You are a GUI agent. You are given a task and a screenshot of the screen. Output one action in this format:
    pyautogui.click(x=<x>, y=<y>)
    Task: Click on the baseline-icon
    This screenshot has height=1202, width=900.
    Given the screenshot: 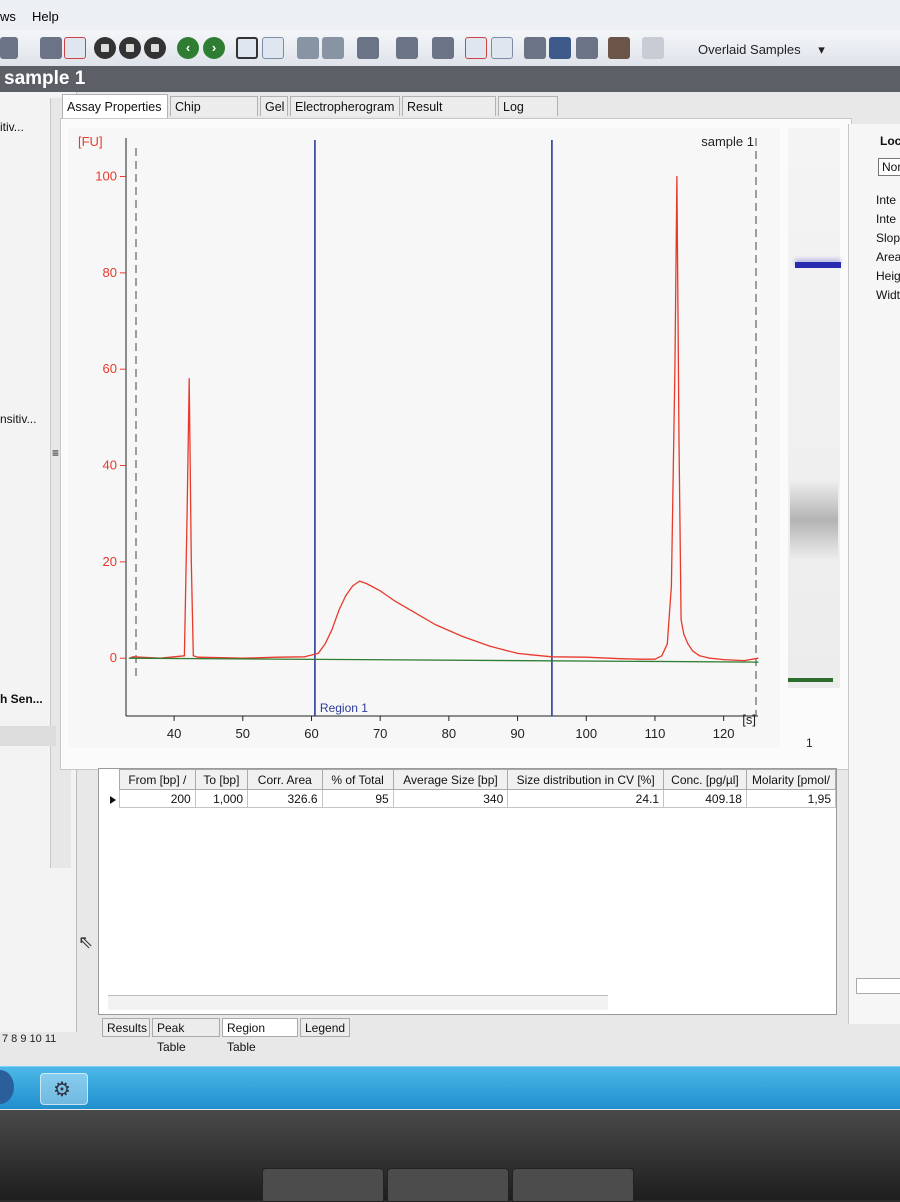 What is the action you would take?
    pyautogui.click(x=476, y=48)
    